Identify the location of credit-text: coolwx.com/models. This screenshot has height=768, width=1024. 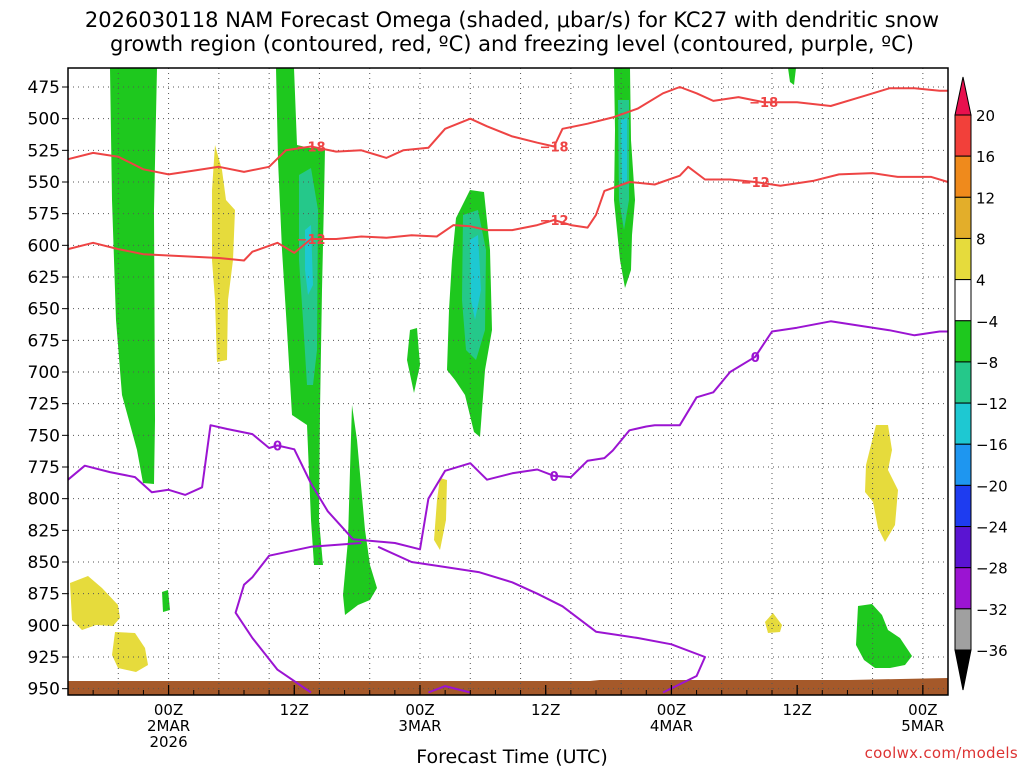
(941, 753).